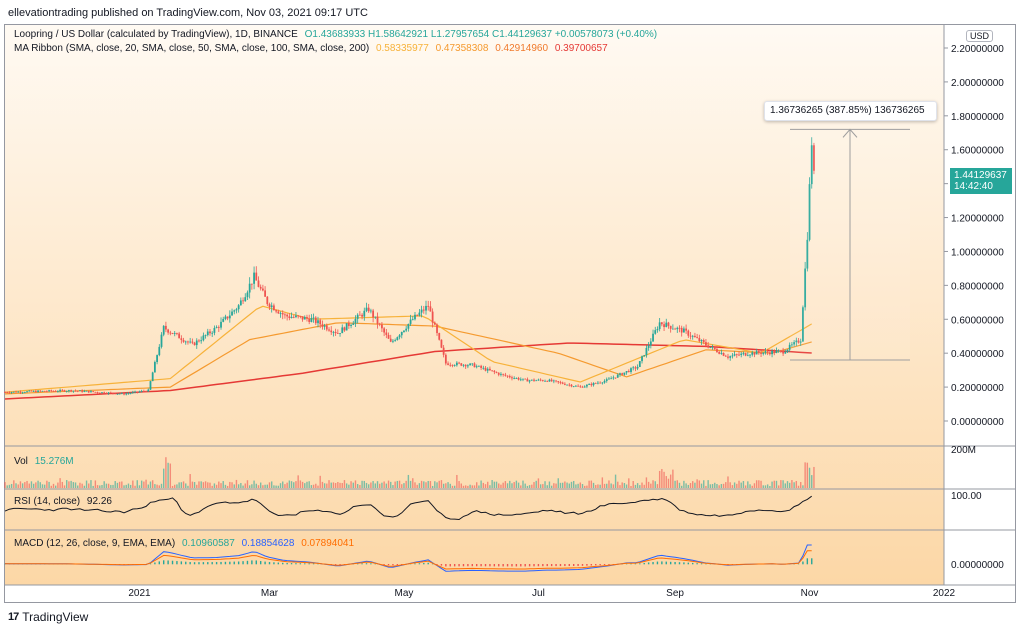 The width and height of the screenshot is (1024, 632). What do you see at coordinates (402, 48) in the screenshot?
I see `ma20-value: 0.58335977` at bounding box center [402, 48].